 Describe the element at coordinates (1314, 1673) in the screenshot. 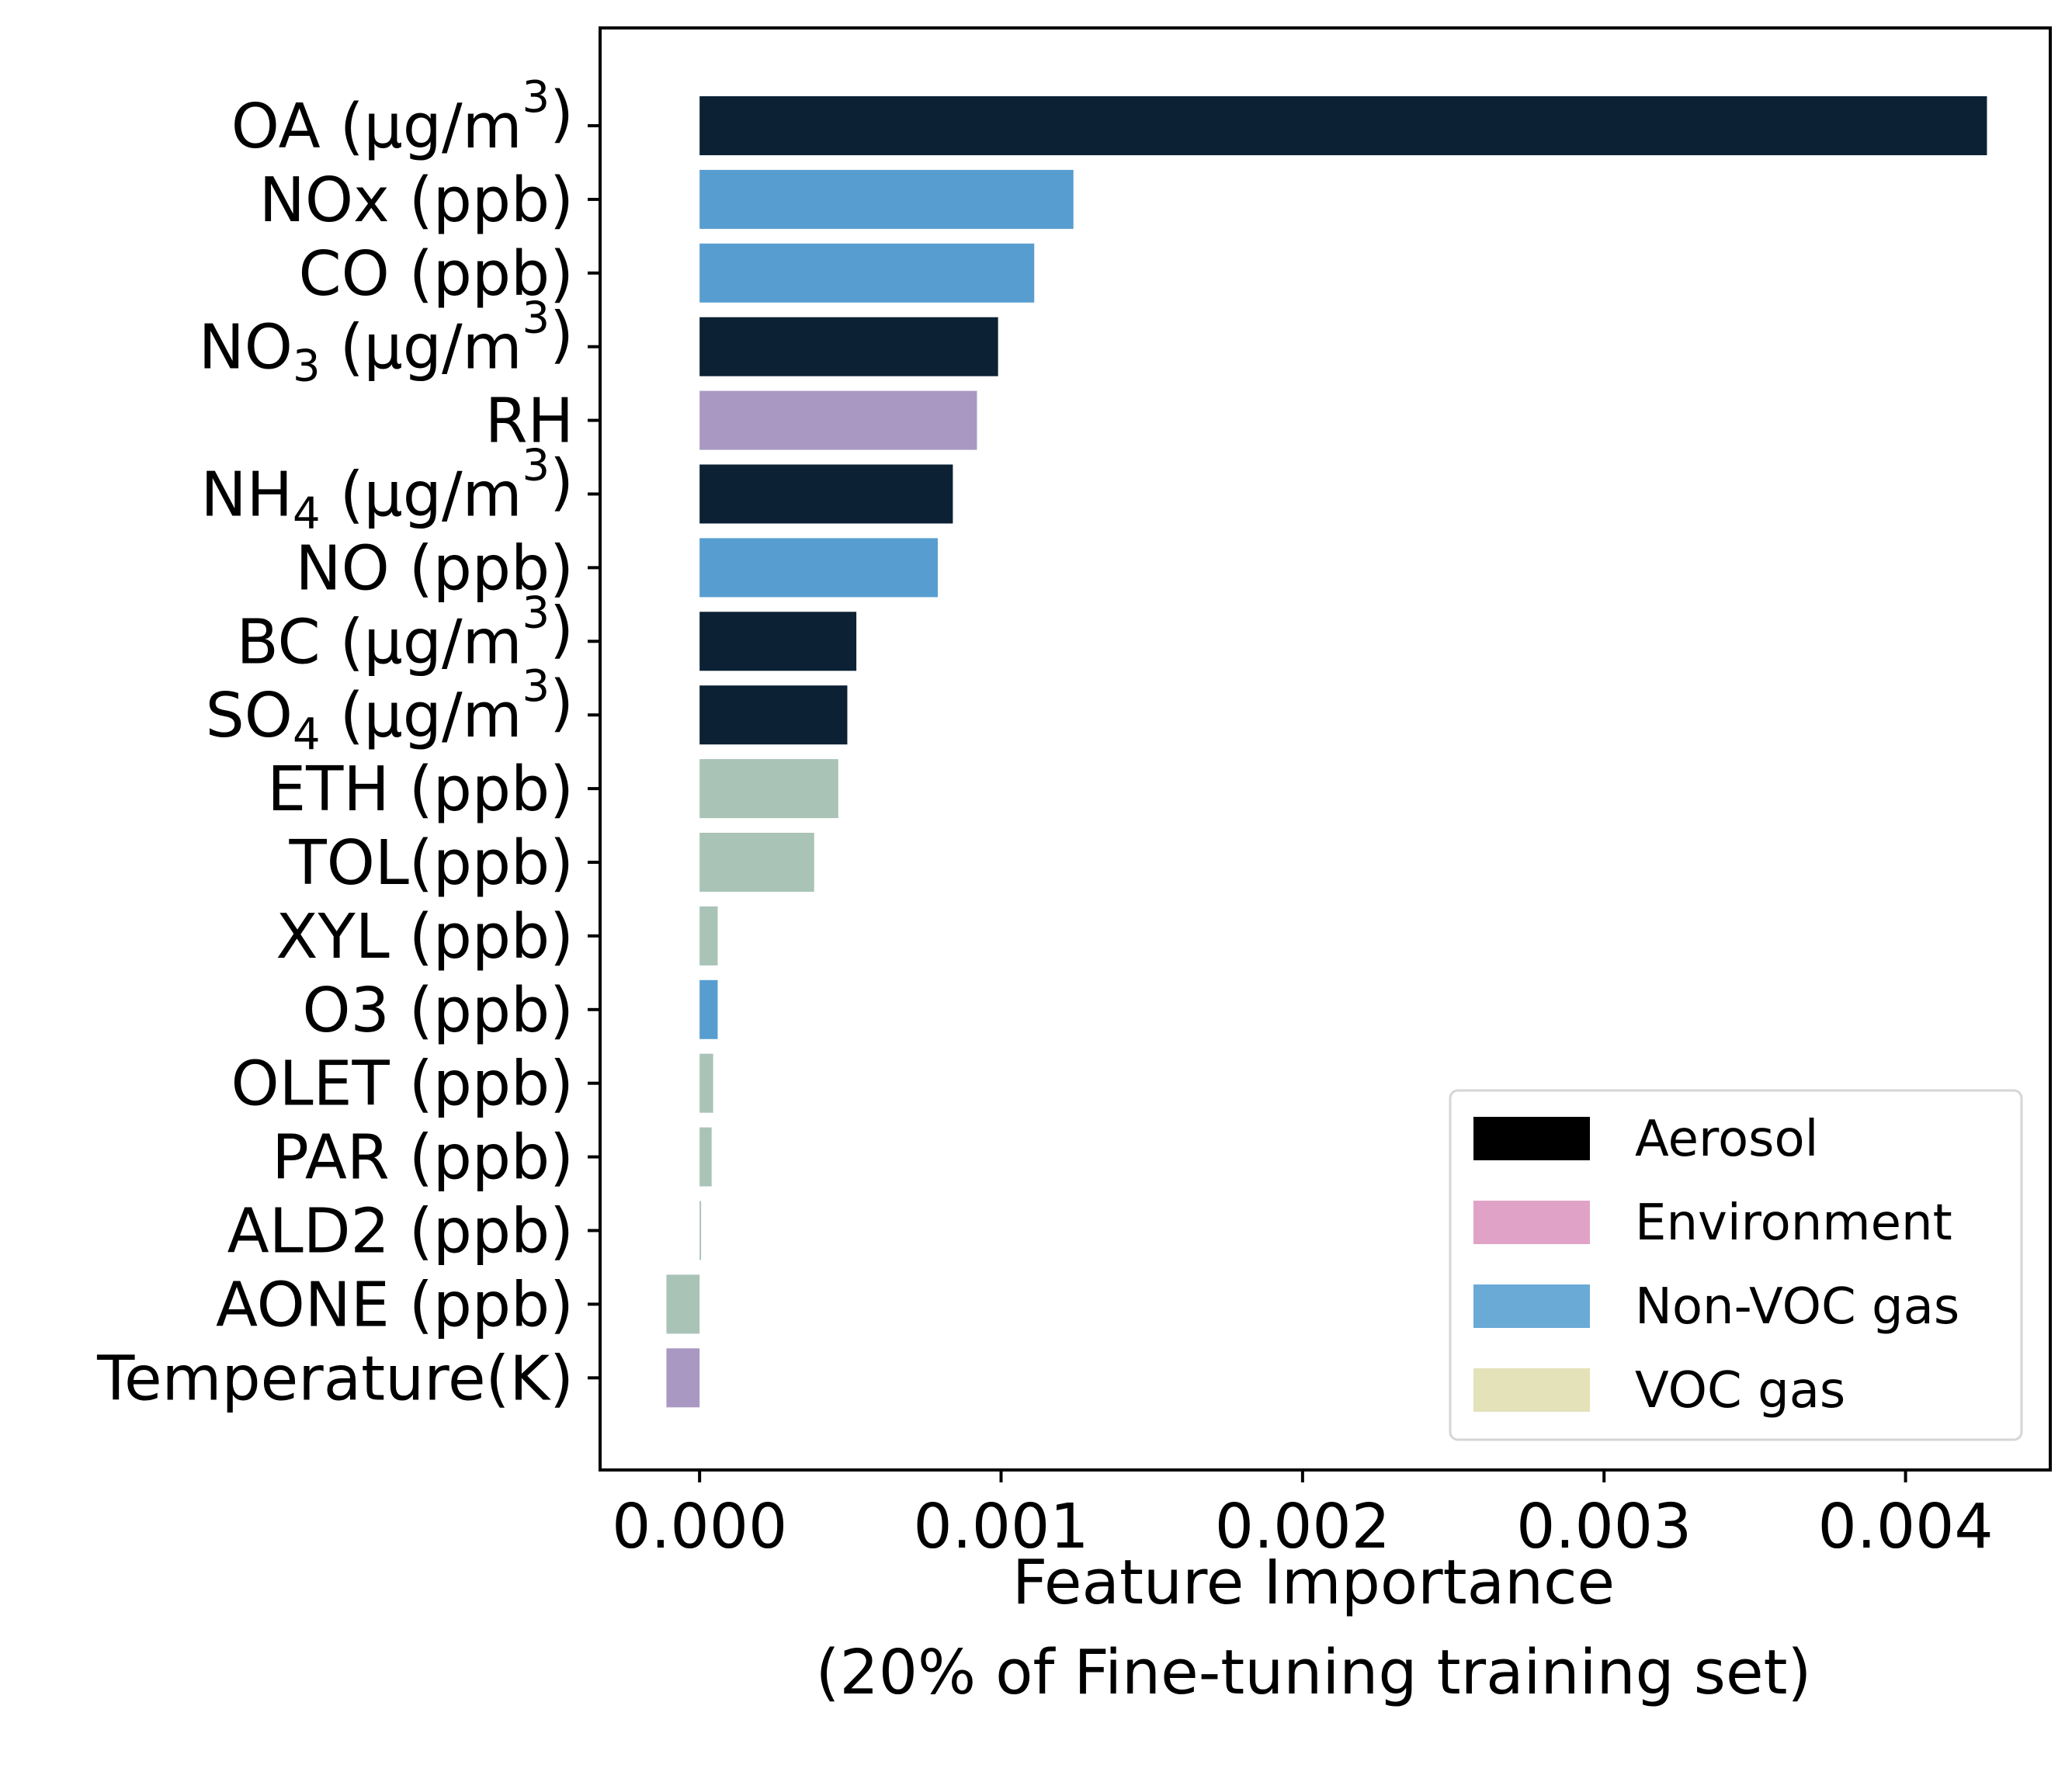

I see `x-axis-title-line2: (20% of Fine-tuning training set)` at that location.